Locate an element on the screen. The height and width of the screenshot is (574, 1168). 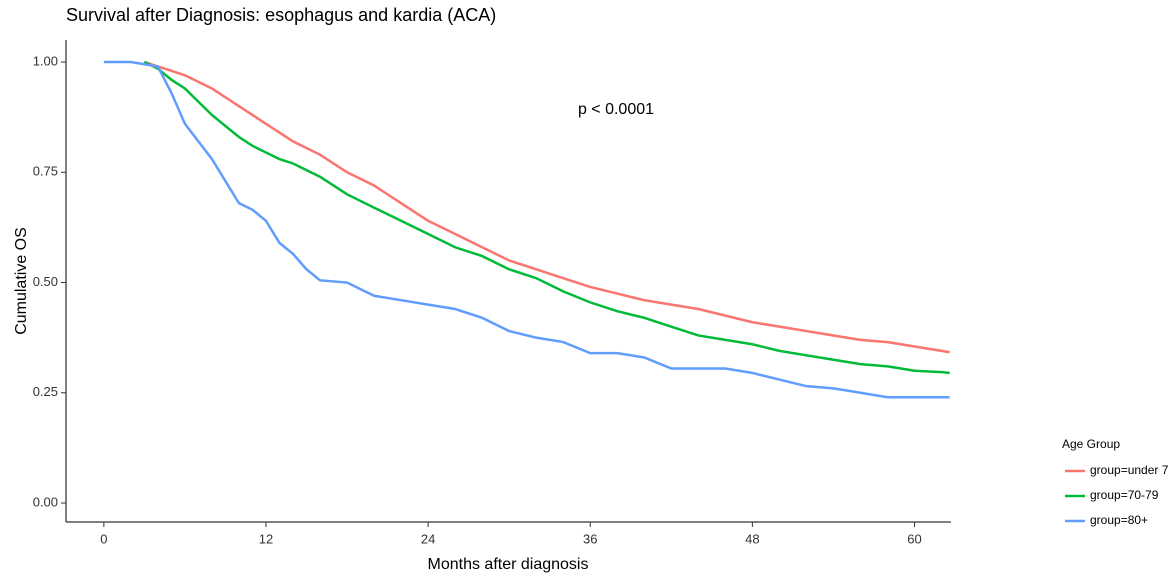
x-tick-label: 48 is located at coordinates (752, 538).